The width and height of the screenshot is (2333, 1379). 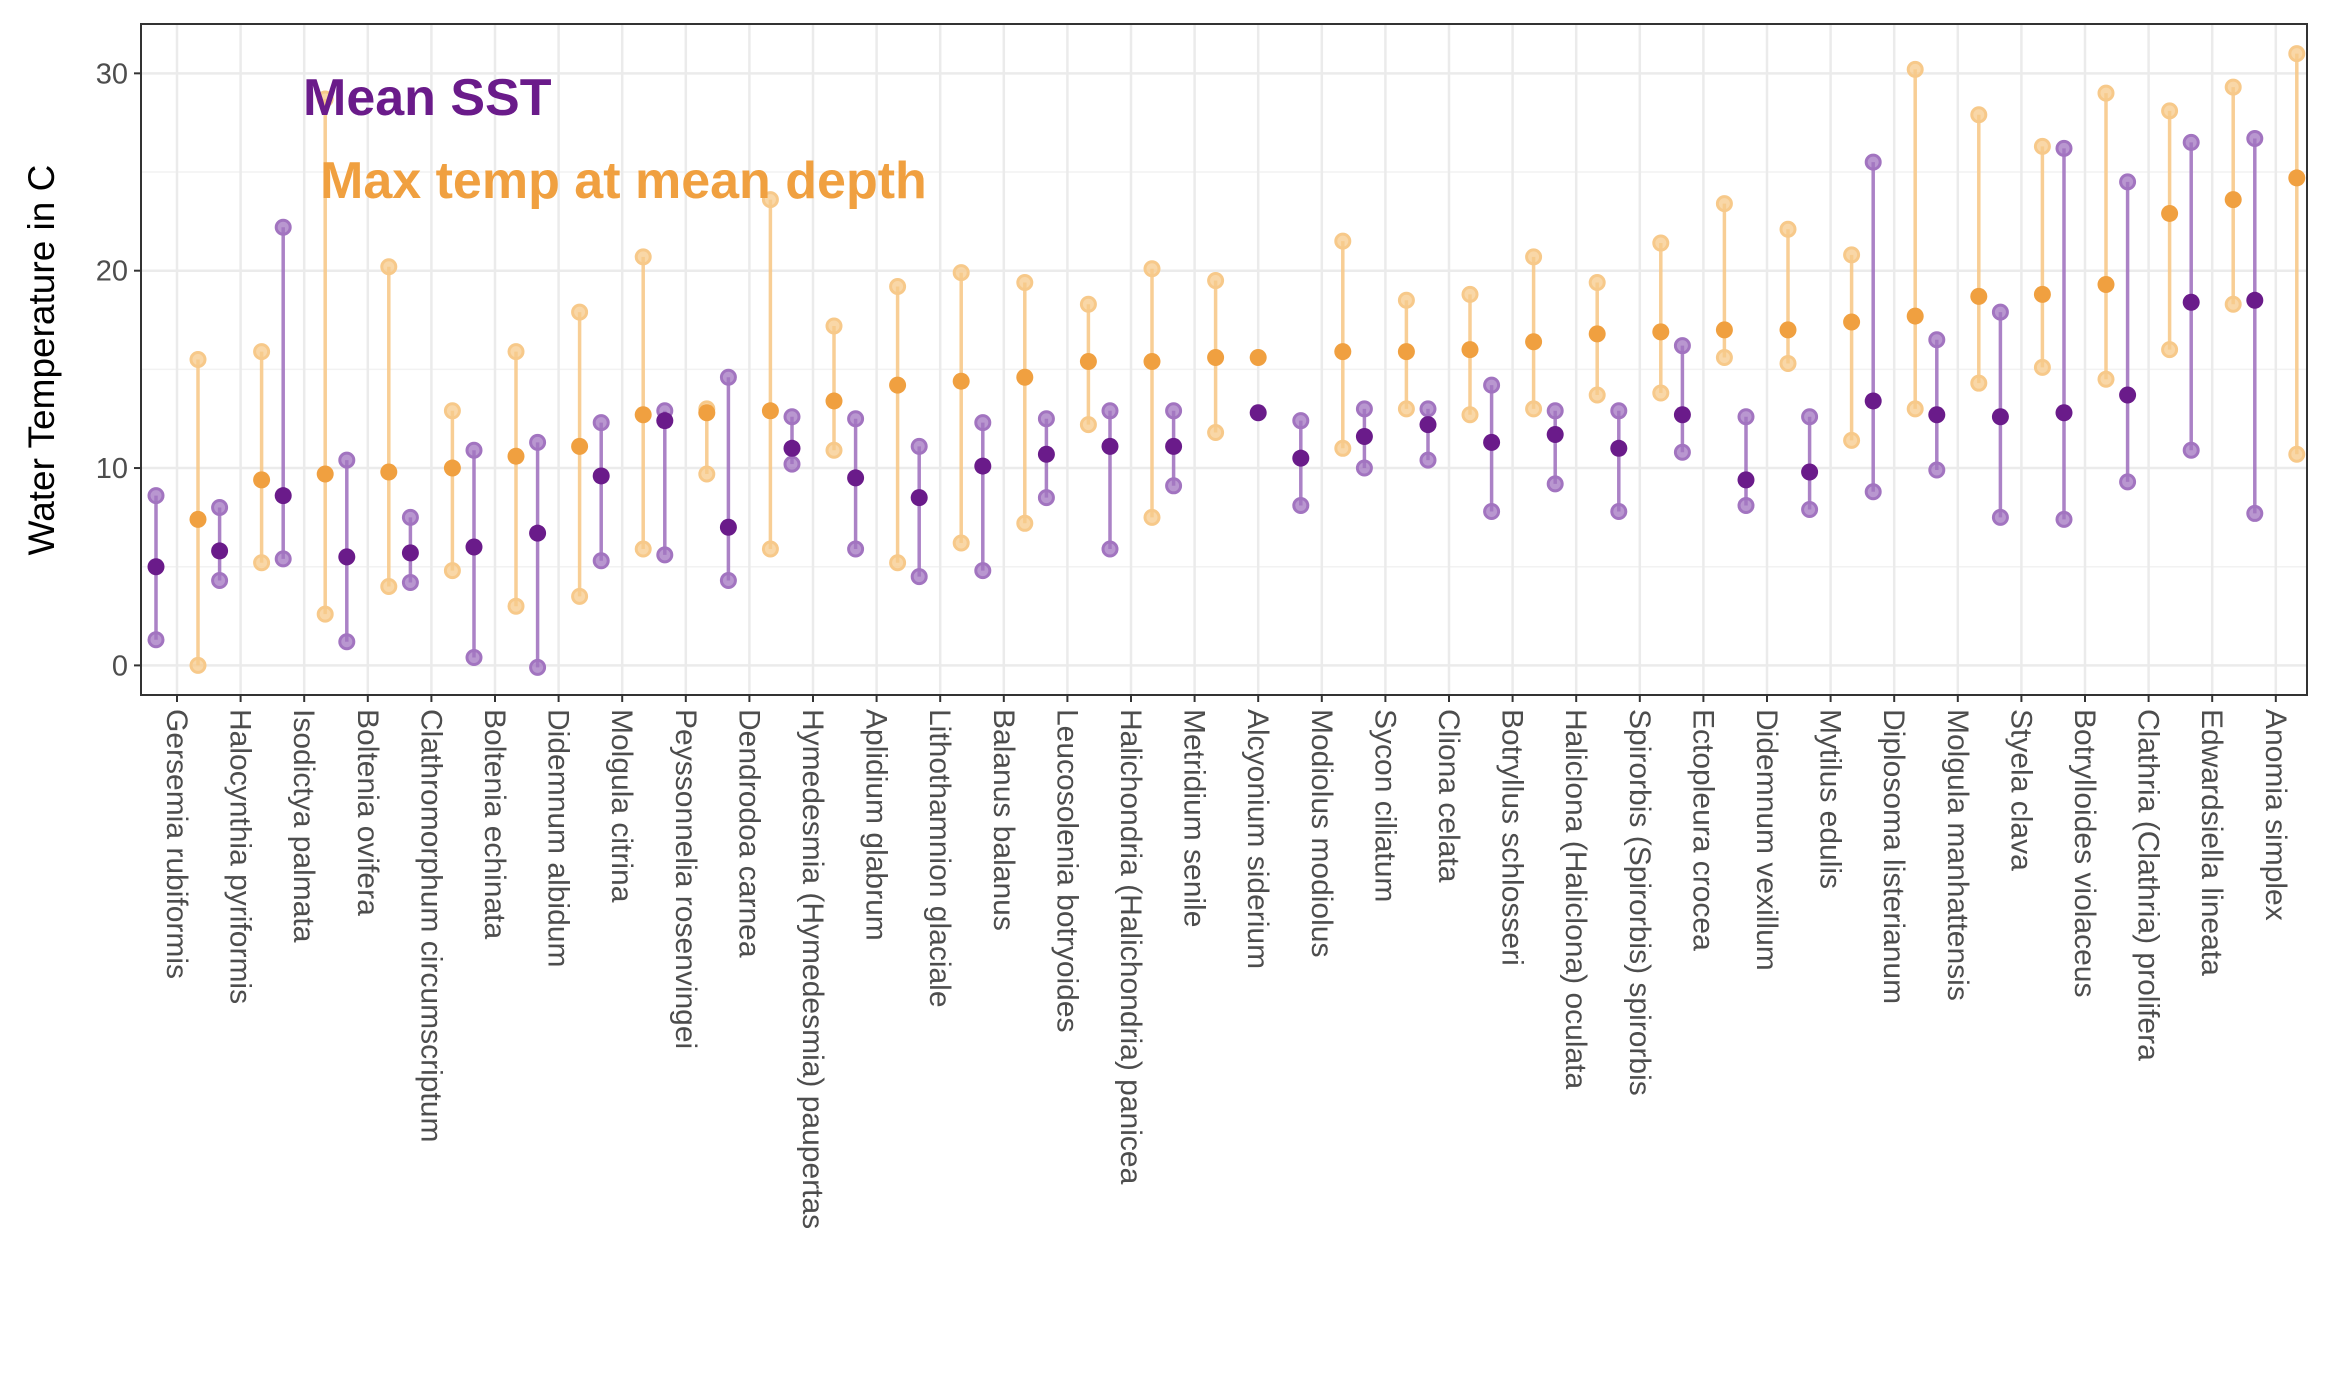 What do you see at coordinates (1893, 856) in the screenshot?
I see `x-tick-label: Diplosoma listerianum` at bounding box center [1893, 856].